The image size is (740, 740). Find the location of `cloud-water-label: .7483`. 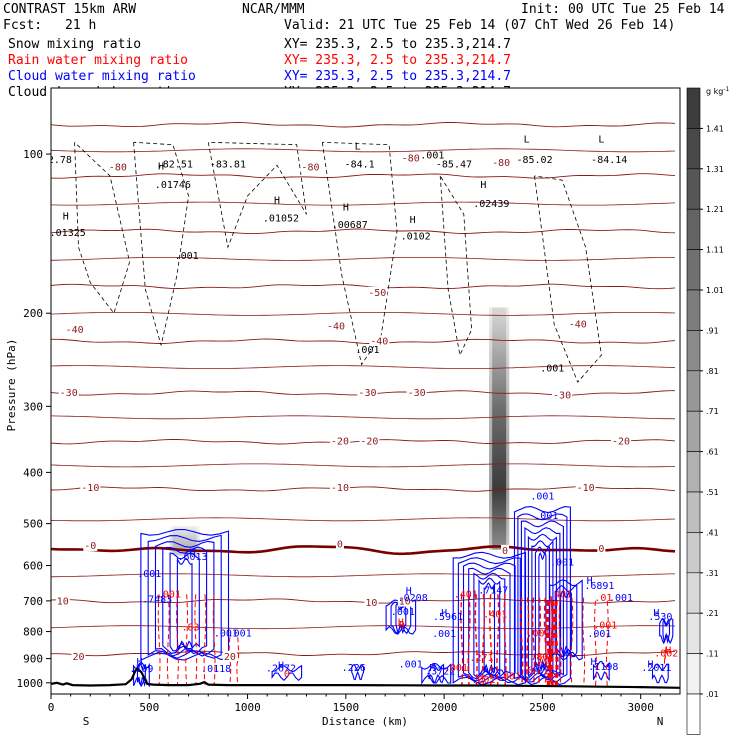

cloud-water-label: .7483 is located at coordinates (157, 600).